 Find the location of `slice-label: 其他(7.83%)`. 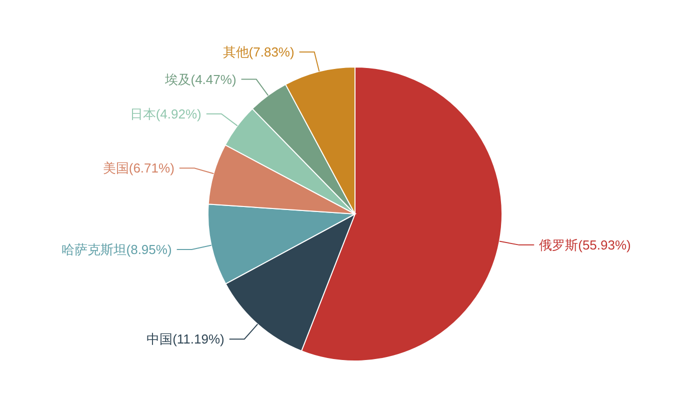

slice-label: 其他(7.83%) is located at coordinates (258, 52).